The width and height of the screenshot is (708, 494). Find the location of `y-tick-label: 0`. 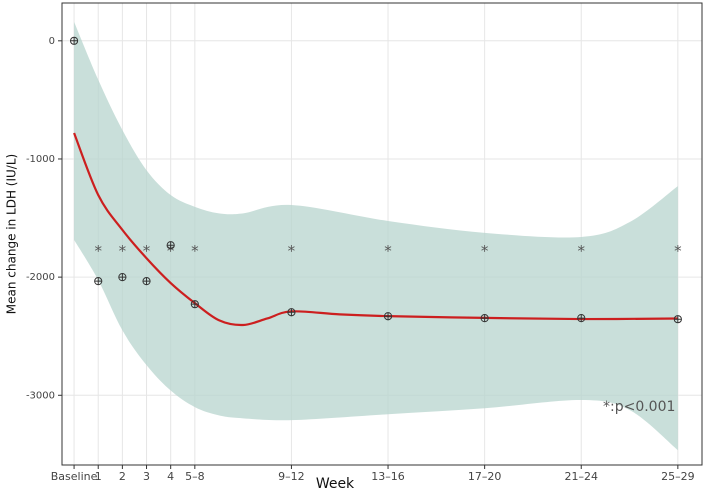

y-tick-label: 0 is located at coordinates (52, 41).